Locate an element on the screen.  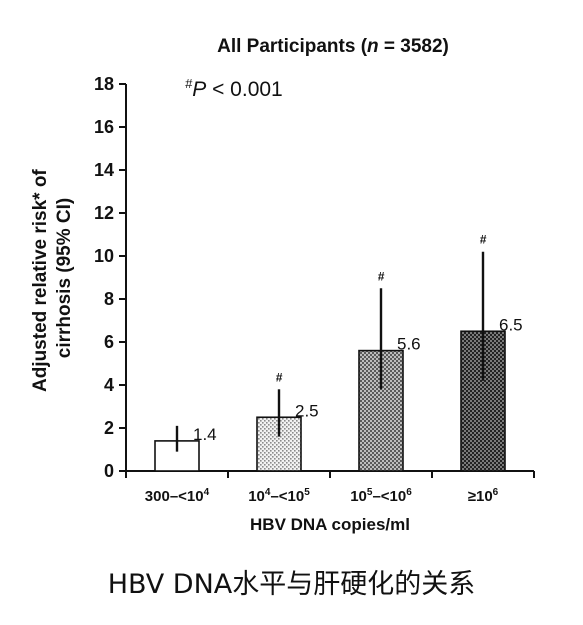
significance-note: #P < 0.001 is located at coordinates (234, 88).